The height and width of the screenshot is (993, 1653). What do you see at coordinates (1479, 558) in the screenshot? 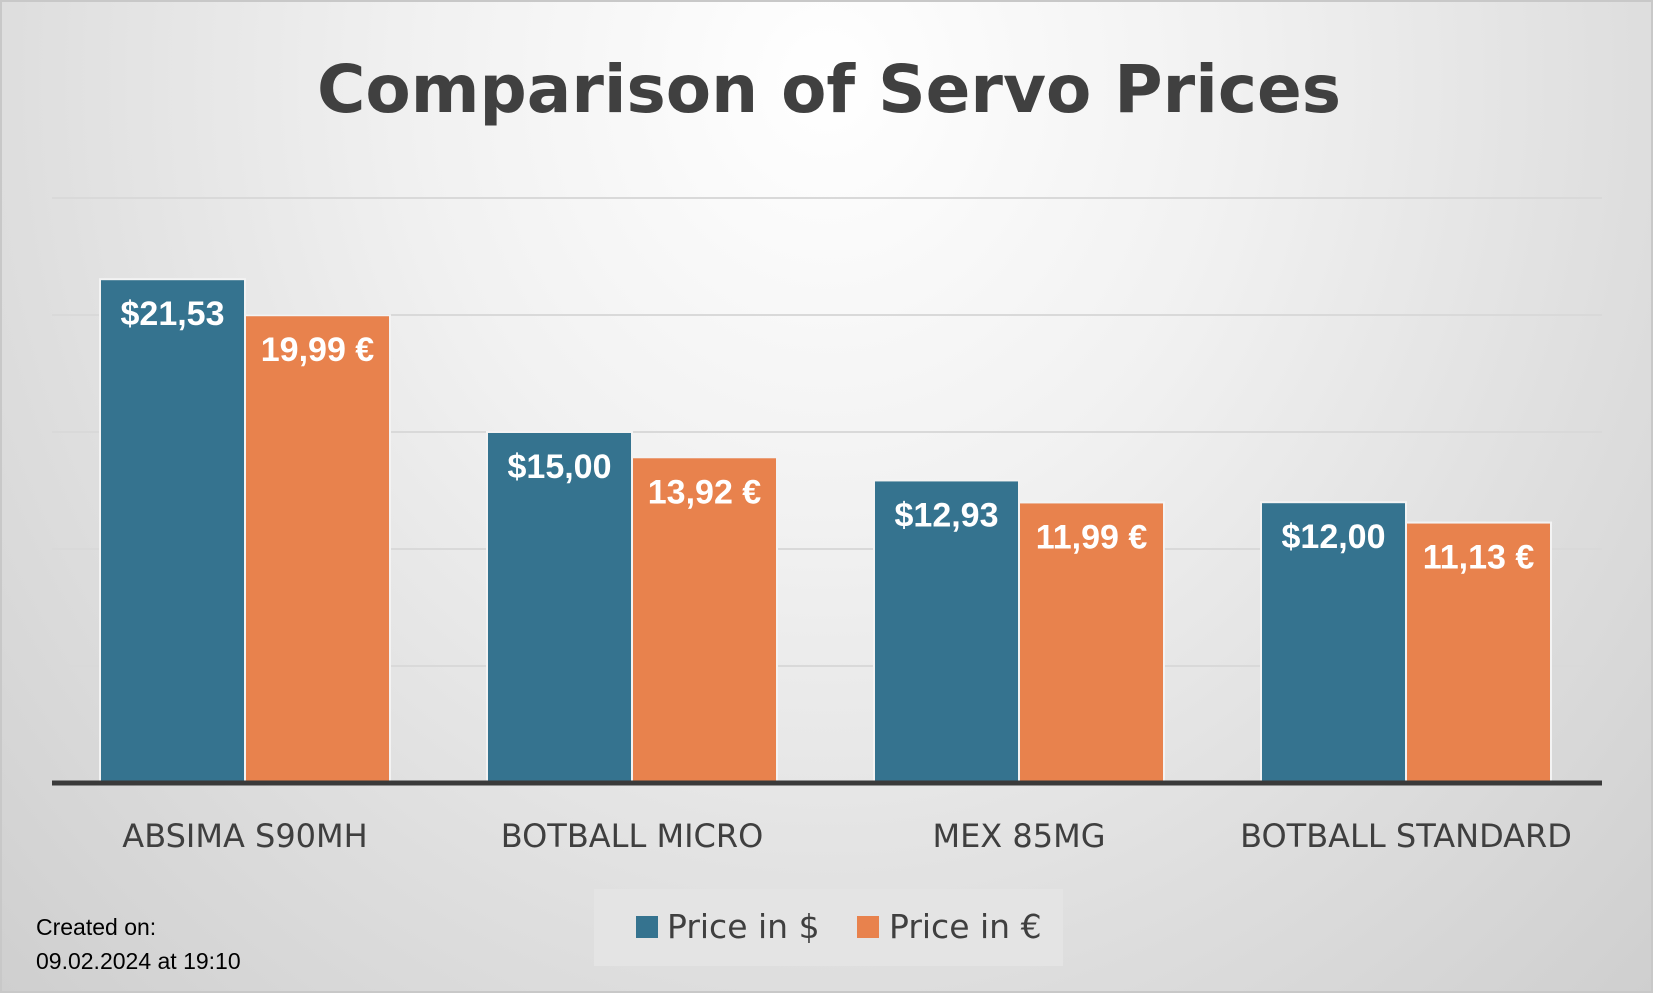
I see `data-label-eur: 11,13 €` at bounding box center [1479, 558].